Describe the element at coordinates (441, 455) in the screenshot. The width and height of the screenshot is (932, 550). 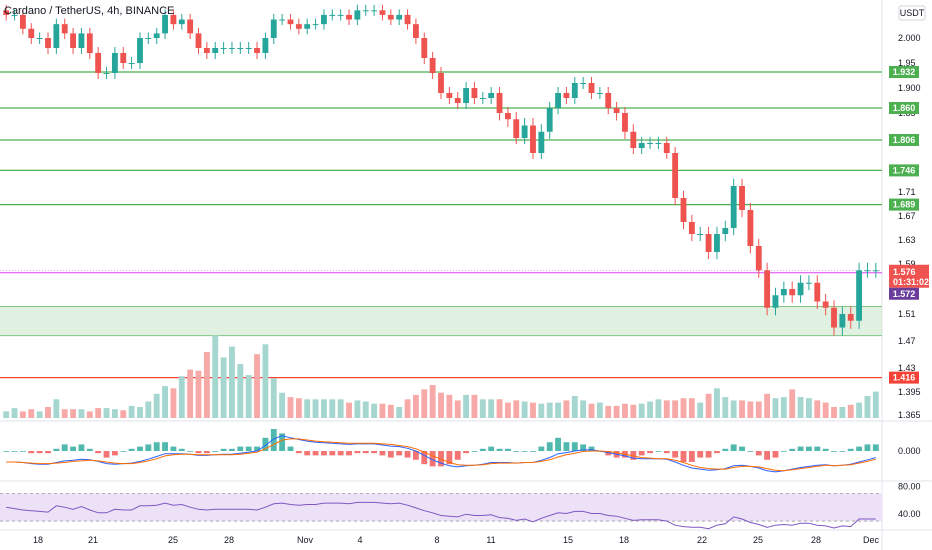
I see `macd-signal-line` at that location.